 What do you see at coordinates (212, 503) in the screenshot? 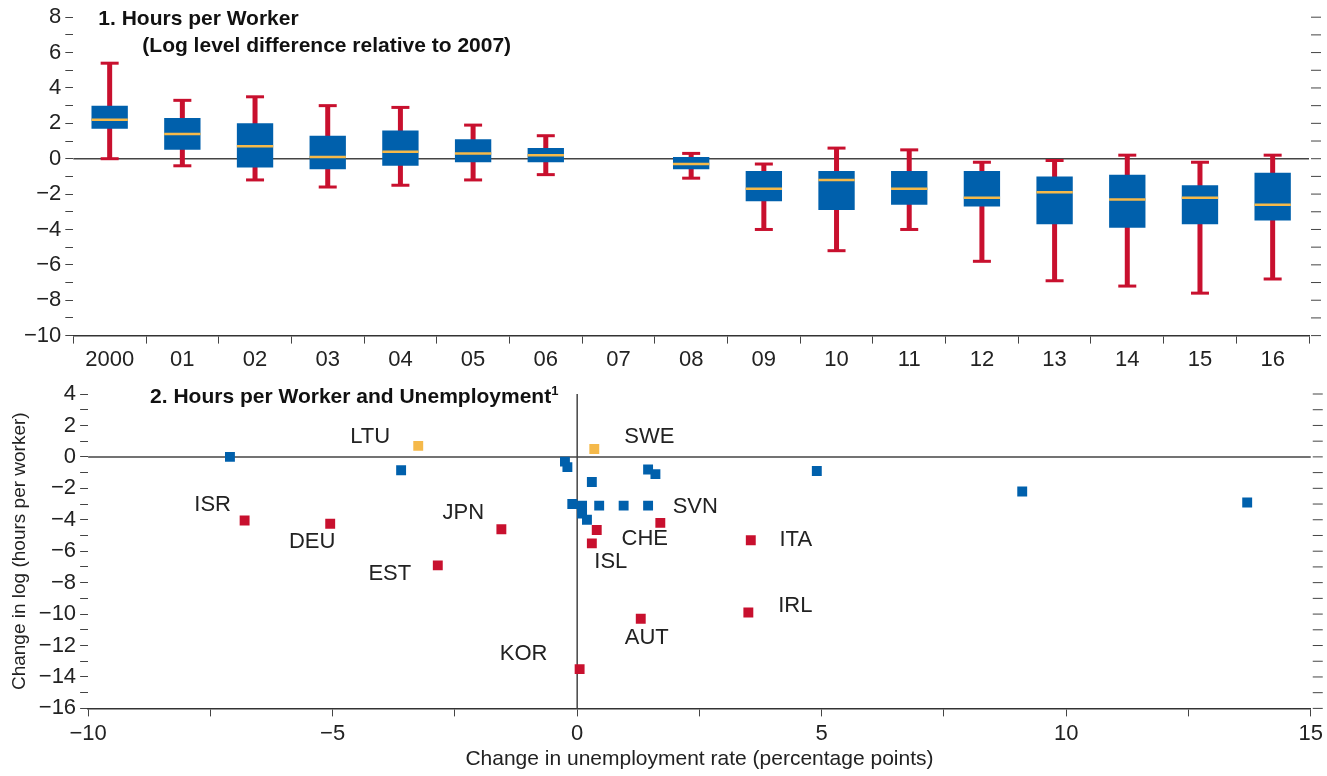
I see `annotation: ISR` at bounding box center [212, 503].